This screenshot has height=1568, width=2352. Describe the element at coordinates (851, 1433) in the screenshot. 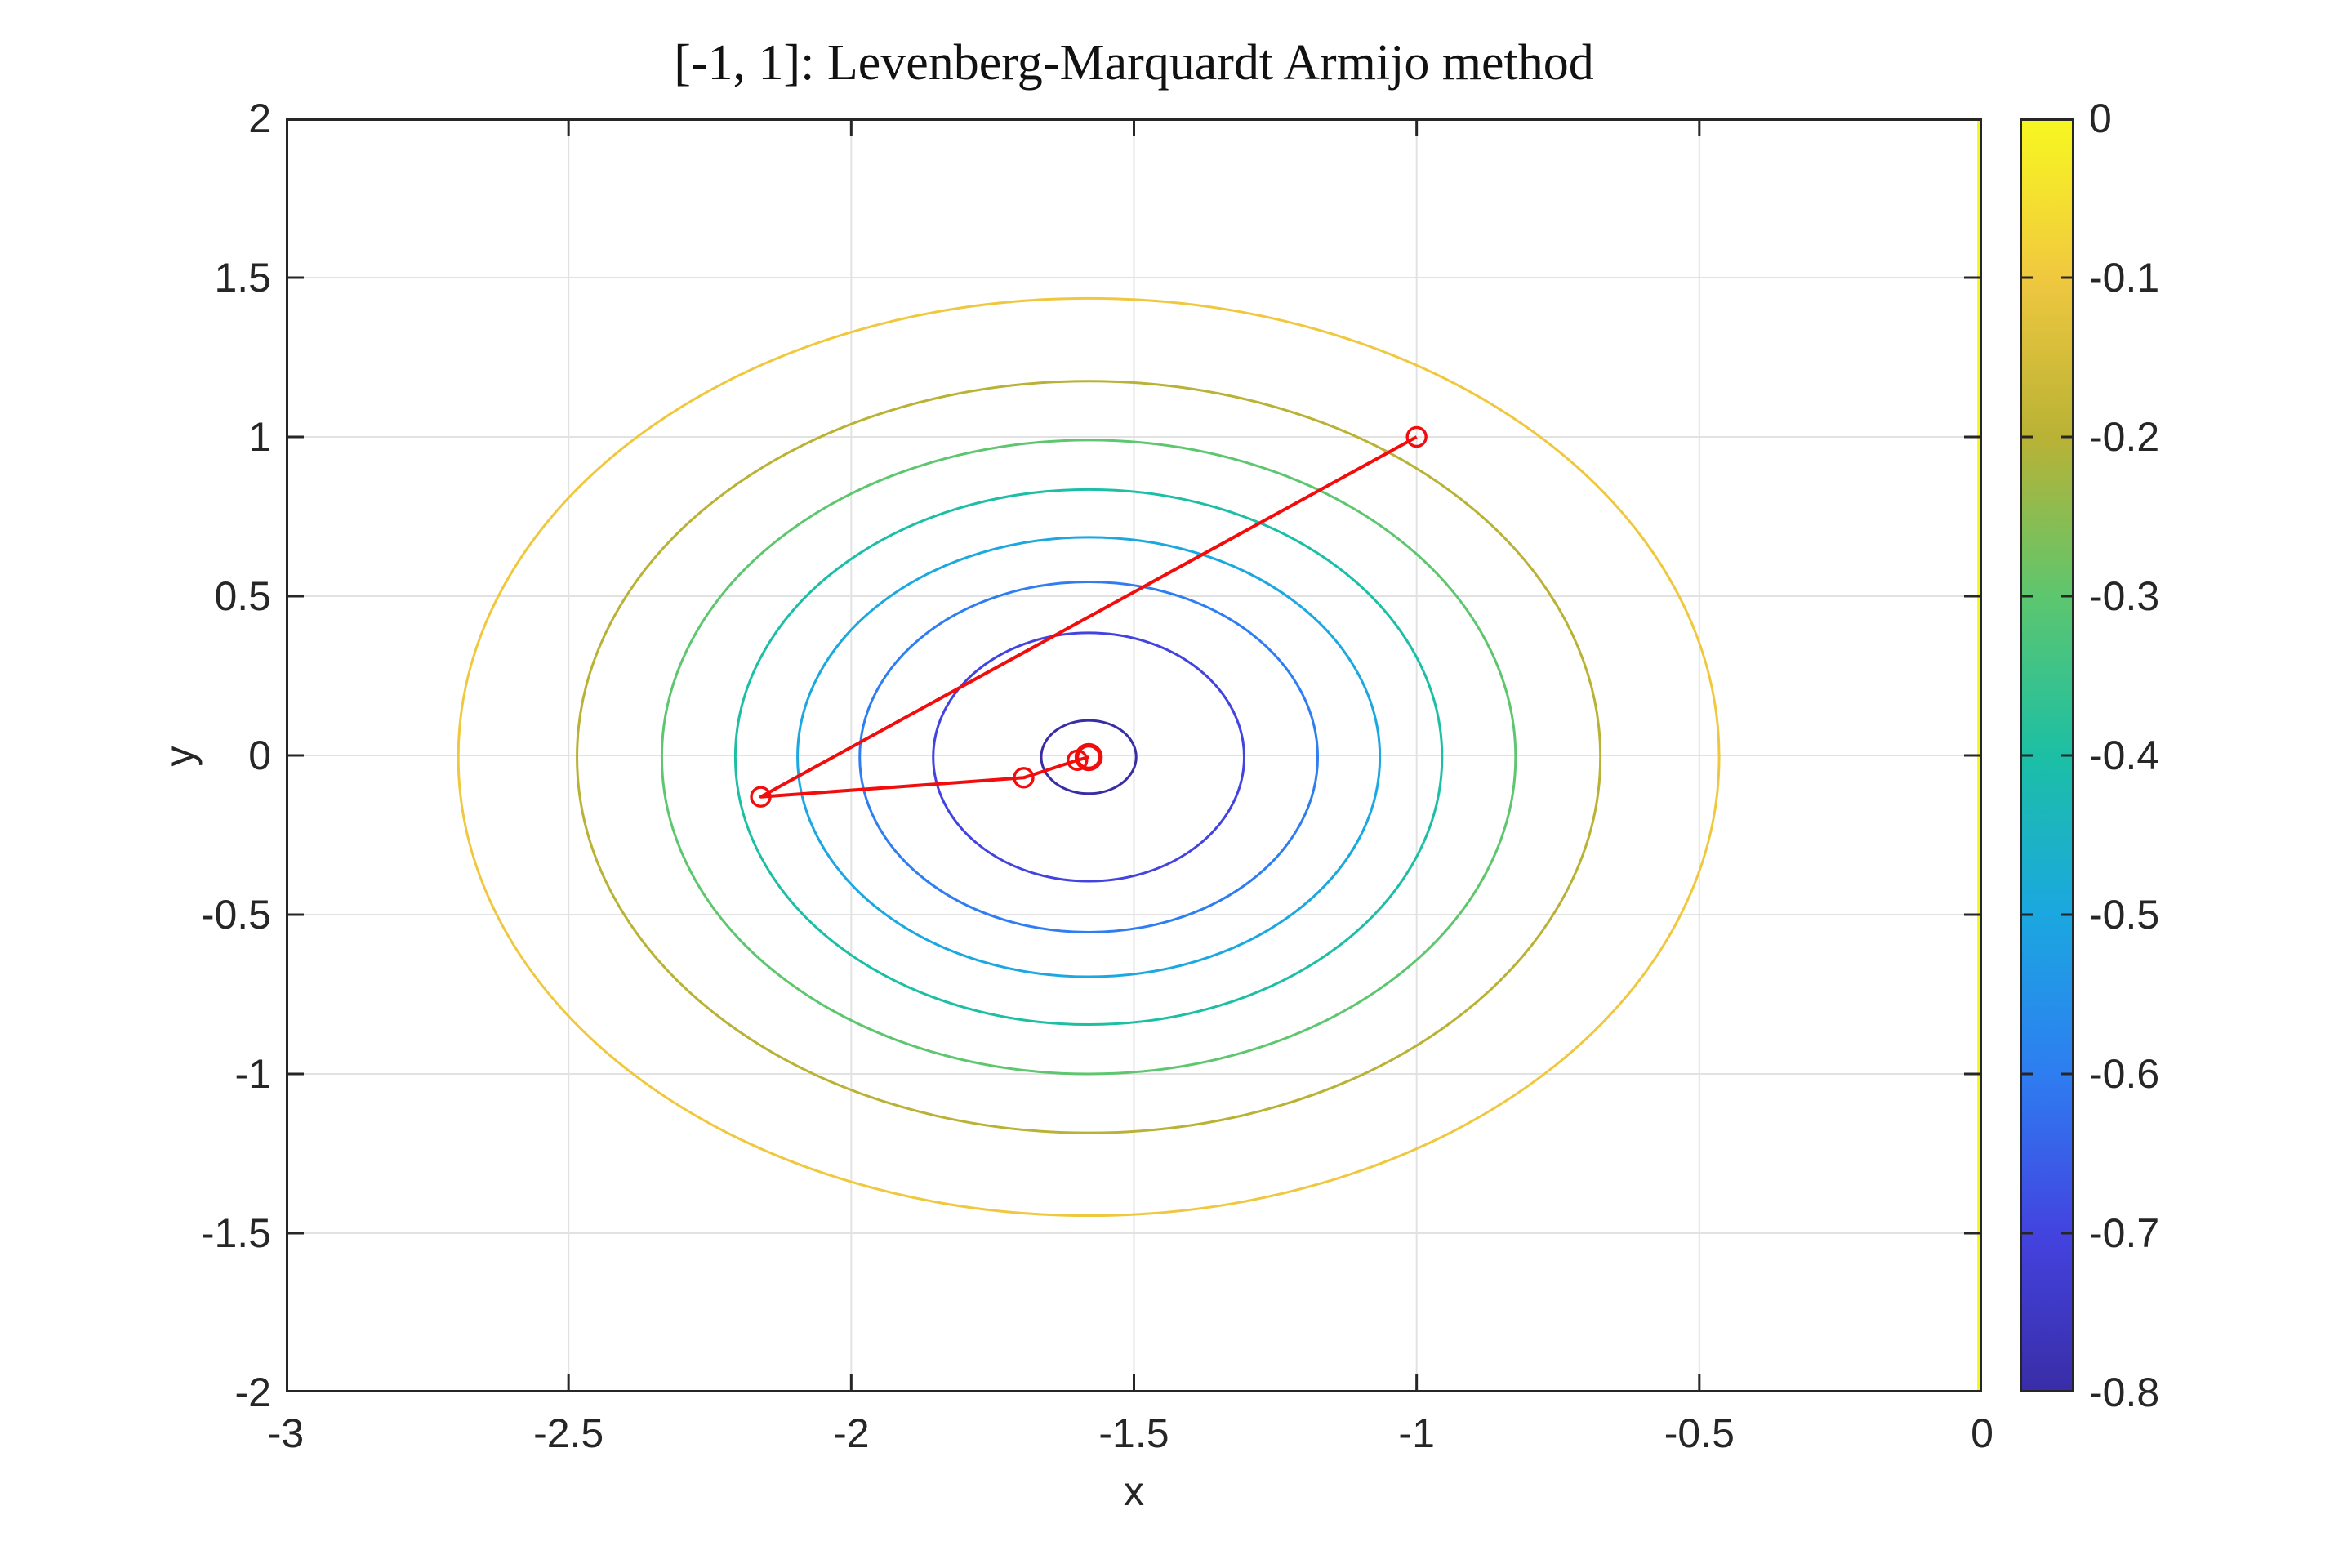

I see `x-tick-label: -2` at that location.